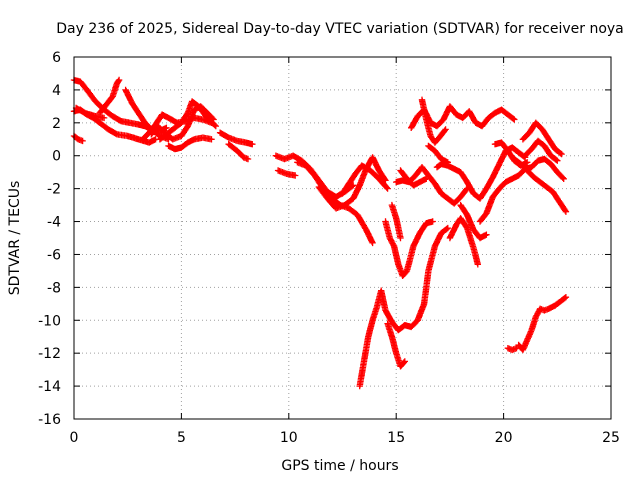  I want to click on y-tick-label: -8, so click(54, 288).